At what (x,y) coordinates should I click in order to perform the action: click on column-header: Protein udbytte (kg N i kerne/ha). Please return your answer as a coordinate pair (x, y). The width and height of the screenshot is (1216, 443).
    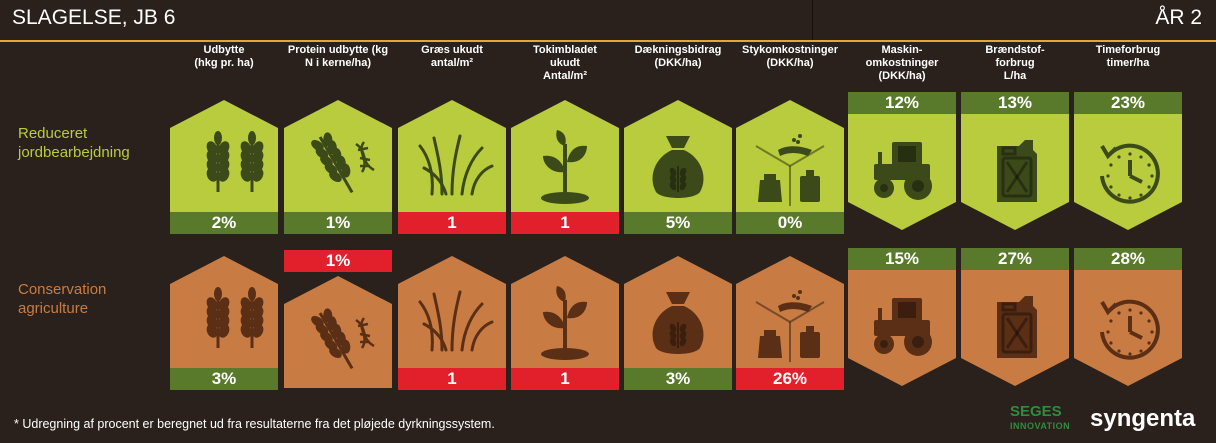
    Looking at the image, I should click on (338, 57).